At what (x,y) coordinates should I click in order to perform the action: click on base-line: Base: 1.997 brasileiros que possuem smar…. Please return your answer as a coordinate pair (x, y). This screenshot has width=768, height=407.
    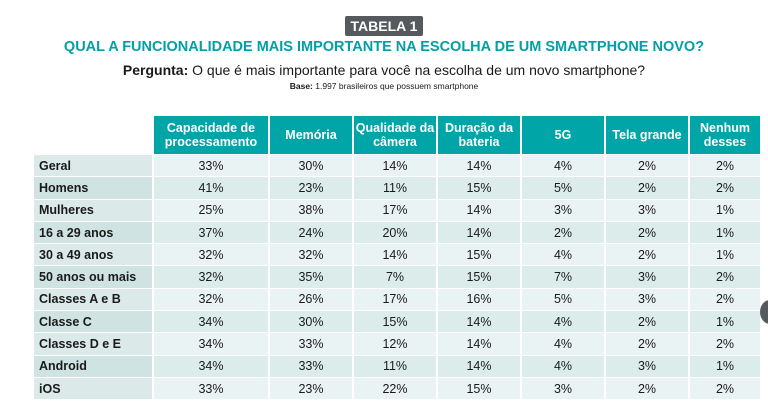
    Looking at the image, I should click on (384, 86).